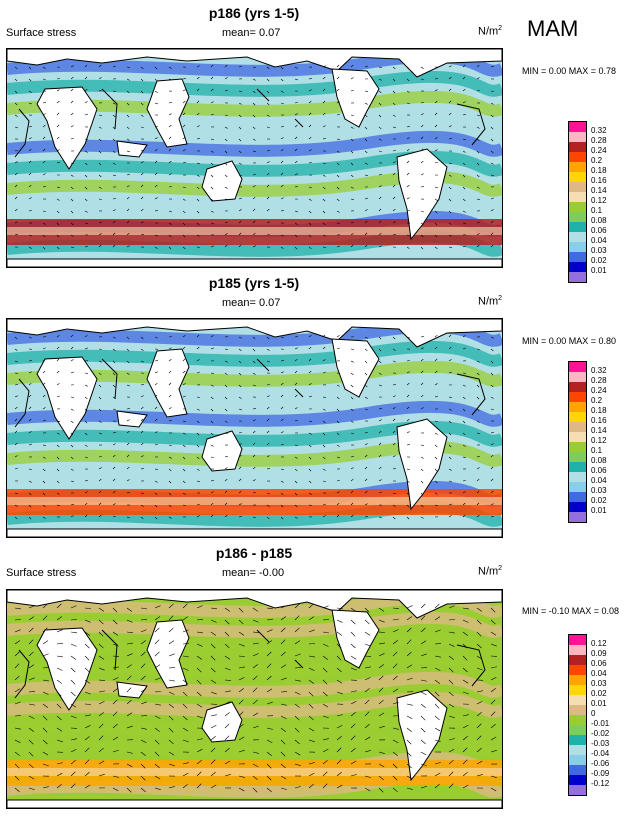  I want to click on panel1-colorbar, so click(577, 202).